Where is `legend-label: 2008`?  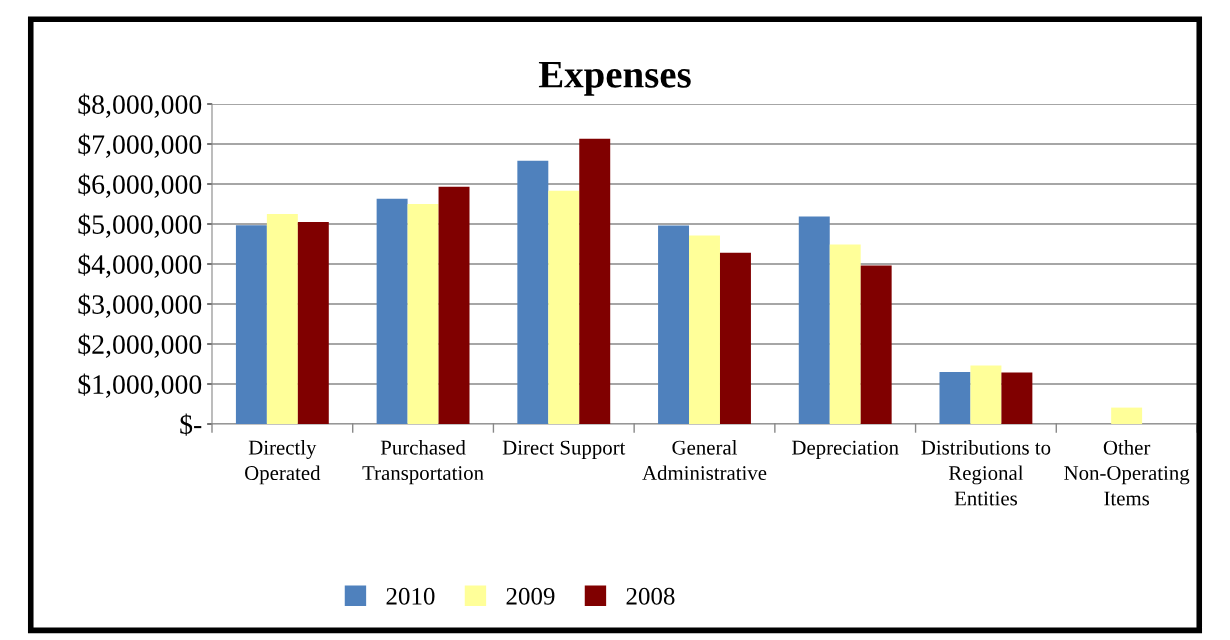 legend-label: 2008 is located at coordinates (650, 596).